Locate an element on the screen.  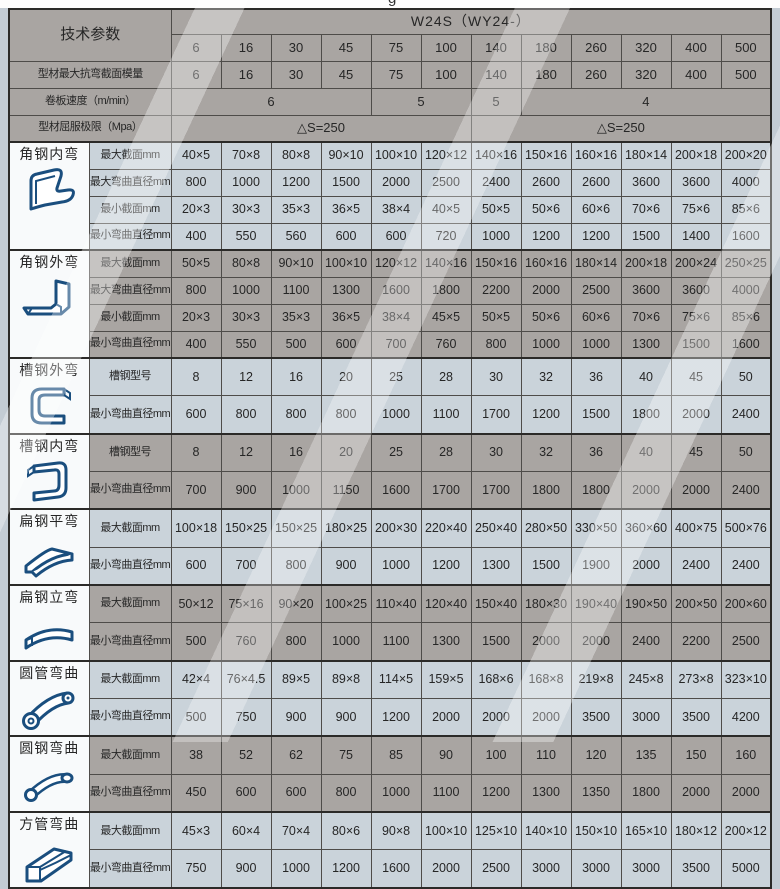
spec-cell: 140 is located at coordinates (496, 74).